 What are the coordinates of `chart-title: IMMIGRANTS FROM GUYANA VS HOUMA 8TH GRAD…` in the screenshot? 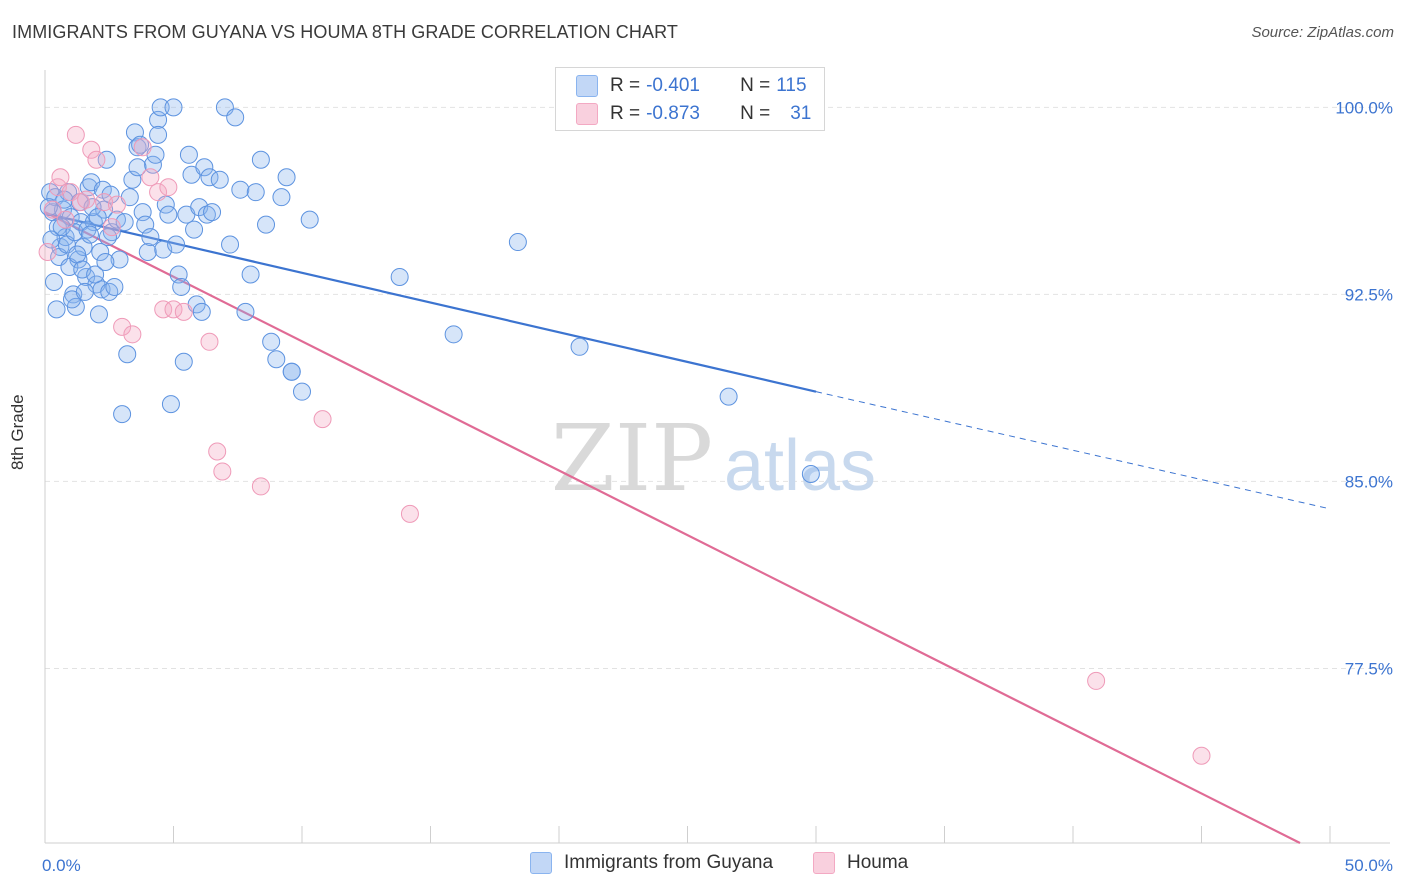 It's located at (345, 32).